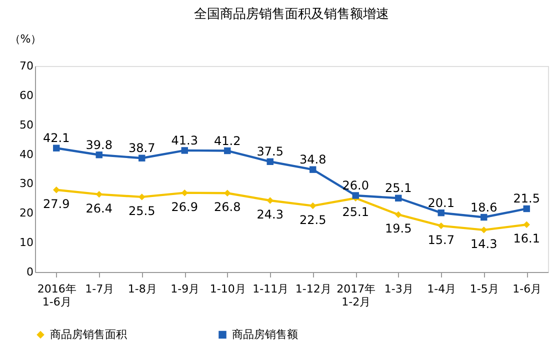 Image resolution: width=556 pixels, height=344 pixels. What do you see at coordinates (30, 272) in the screenshot?
I see `y-tick-label: 0` at bounding box center [30, 272].